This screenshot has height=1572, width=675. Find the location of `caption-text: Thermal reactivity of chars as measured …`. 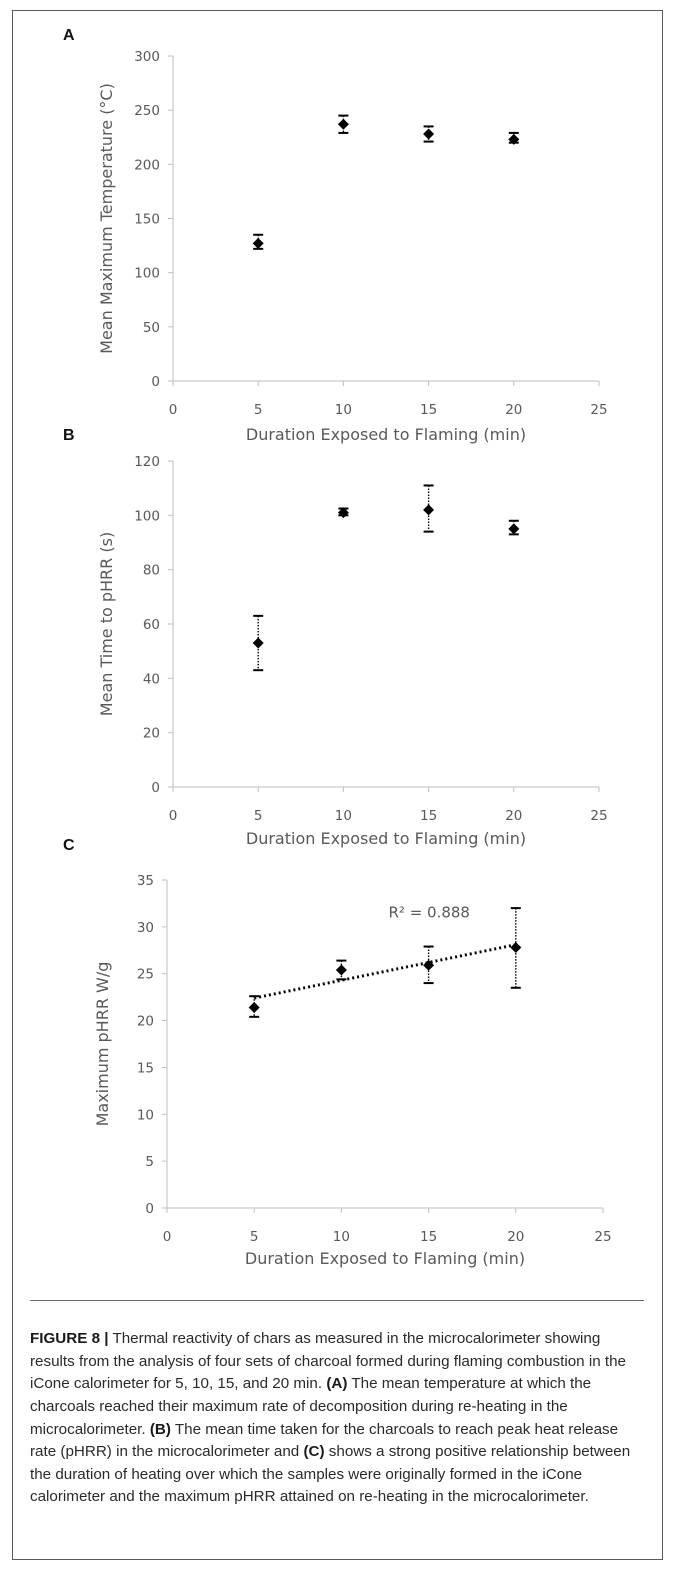

caption-text: Thermal reactivity of chars as measured … is located at coordinates (328, 1361).